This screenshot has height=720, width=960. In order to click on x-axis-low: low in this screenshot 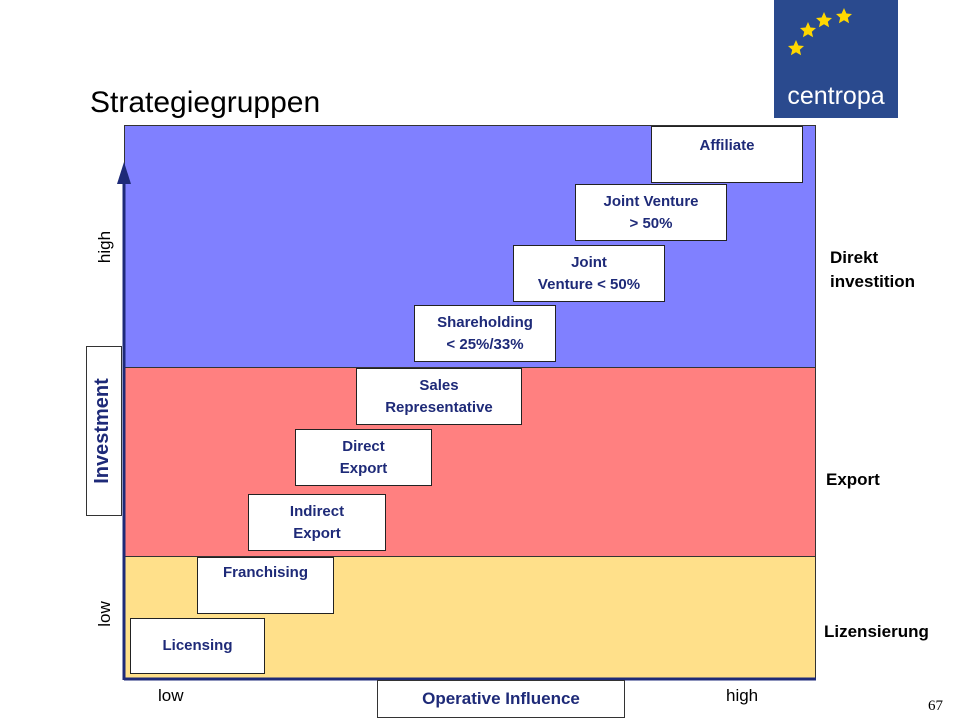, I will do `click(171, 695)`.